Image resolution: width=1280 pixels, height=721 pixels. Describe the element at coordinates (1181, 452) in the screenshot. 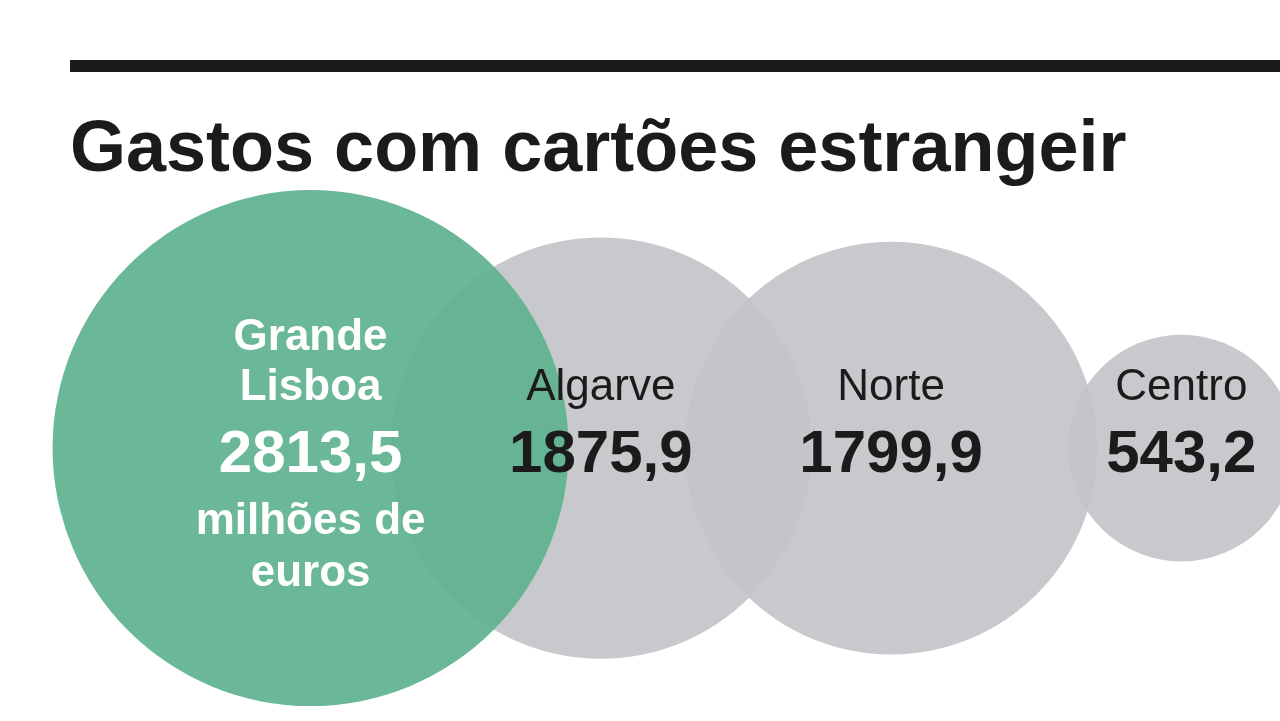

I see `data-label: 543,2` at that location.